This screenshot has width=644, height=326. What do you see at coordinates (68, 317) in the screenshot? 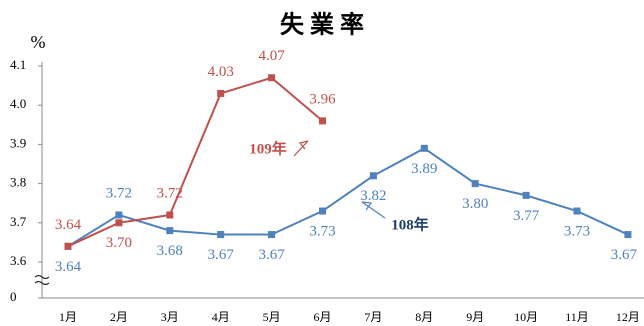
I see `x-tick-label: 1月` at bounding box center [68, 317].